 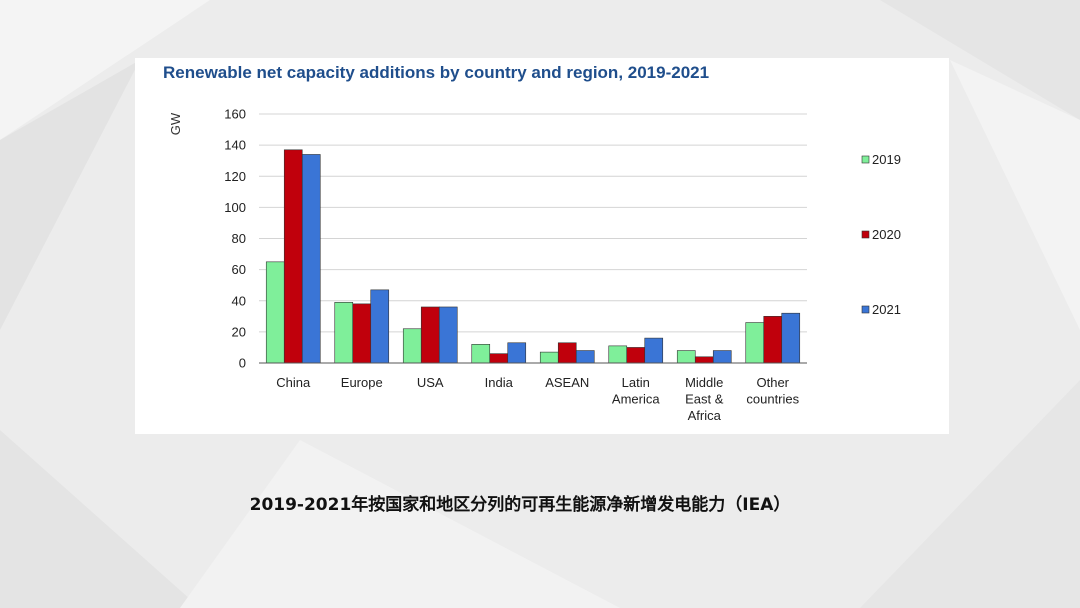 What do you see at coordinates (239, 269) in the screenshot?
I see `y-tick-label: 60` at bounding box center [239, 269].